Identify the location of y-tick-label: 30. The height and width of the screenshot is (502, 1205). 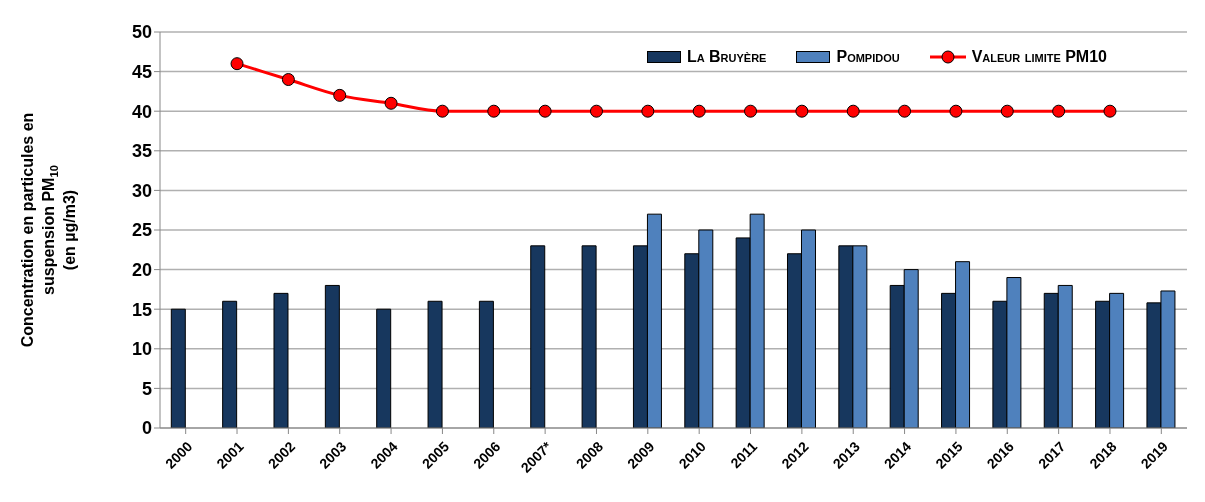
(141, 190).